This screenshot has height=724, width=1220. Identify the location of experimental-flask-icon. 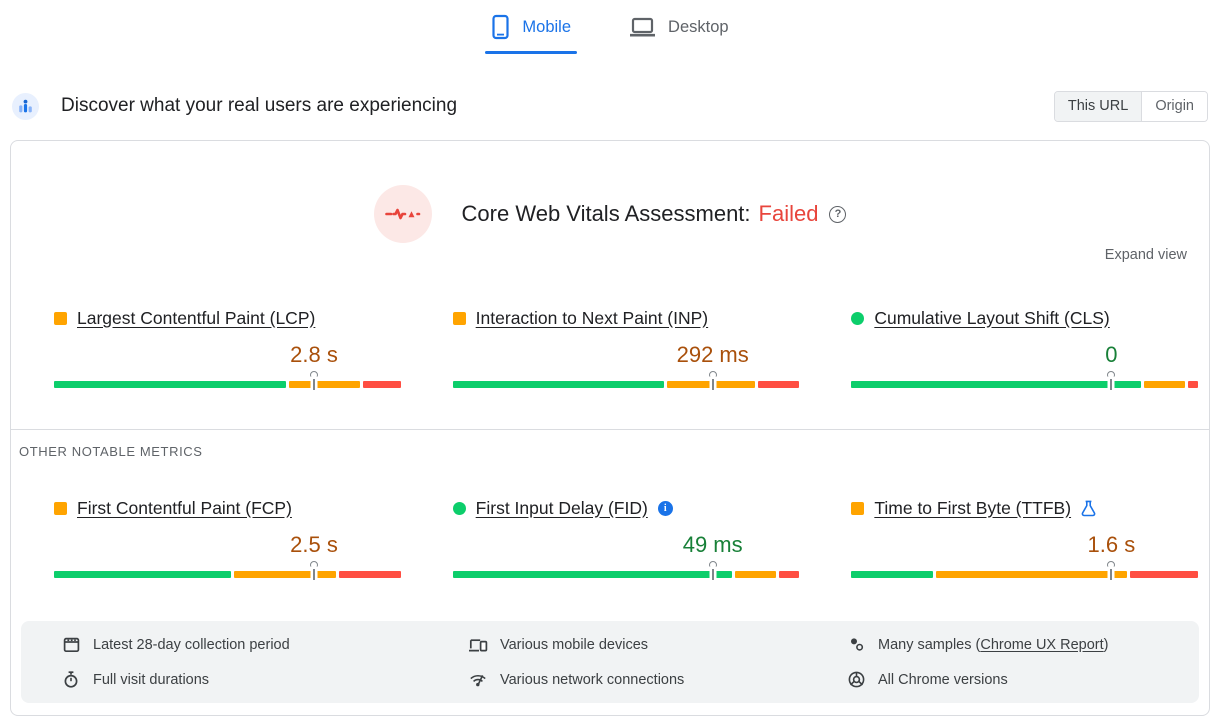
(1088, 508).